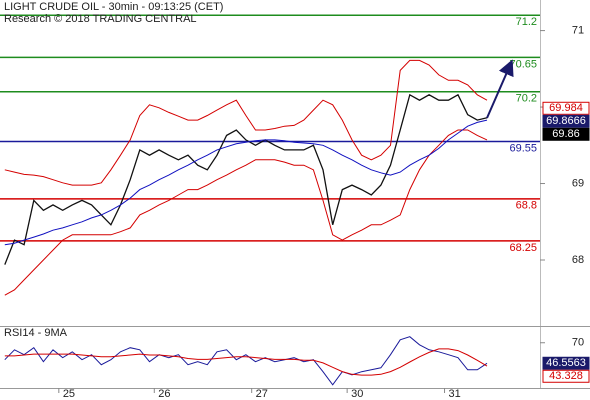  Describe the element at coordinates (100, 19) in the screenshot. I see `chart-subtitle: Research © 2018 TRADING CENTRAL` at that location.